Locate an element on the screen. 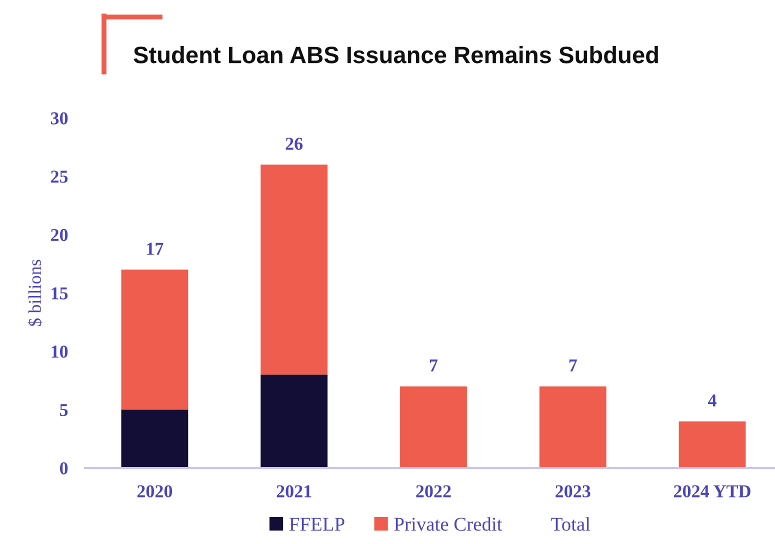  legend-label: FFELP is located at coordinates (316, 524).